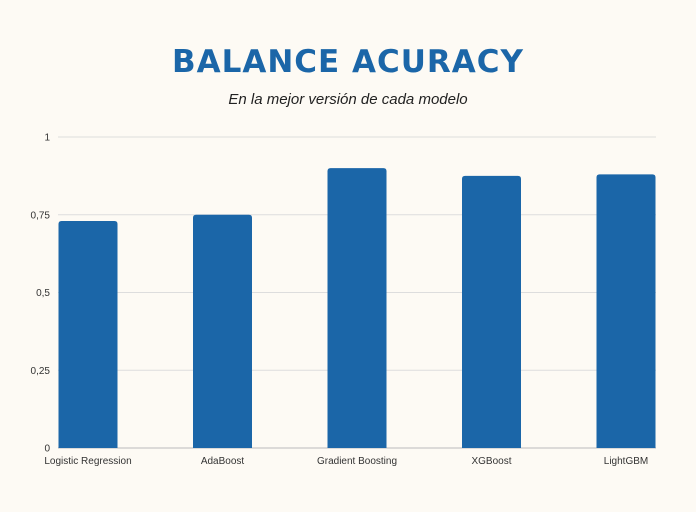  I want to click on chart-title: BALANCE ACURACY, so click(347, 62).